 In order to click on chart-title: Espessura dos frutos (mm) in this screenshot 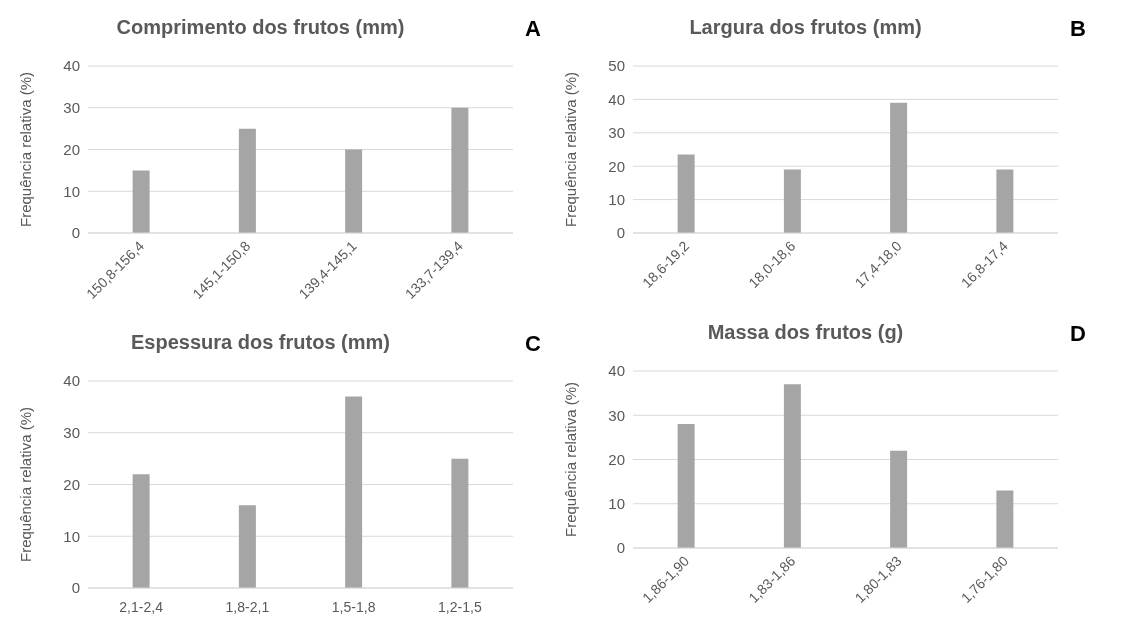, I will do `click(260, 342)`.